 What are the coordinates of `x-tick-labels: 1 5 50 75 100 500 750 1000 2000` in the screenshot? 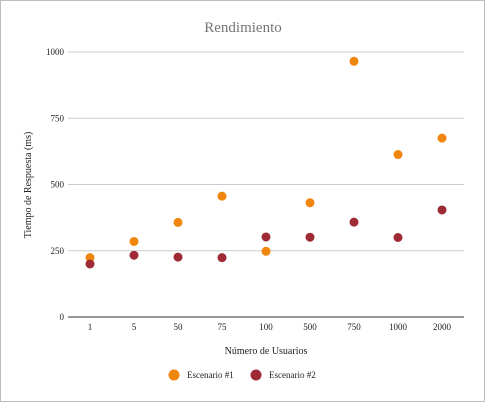 It's located at (270, 327).